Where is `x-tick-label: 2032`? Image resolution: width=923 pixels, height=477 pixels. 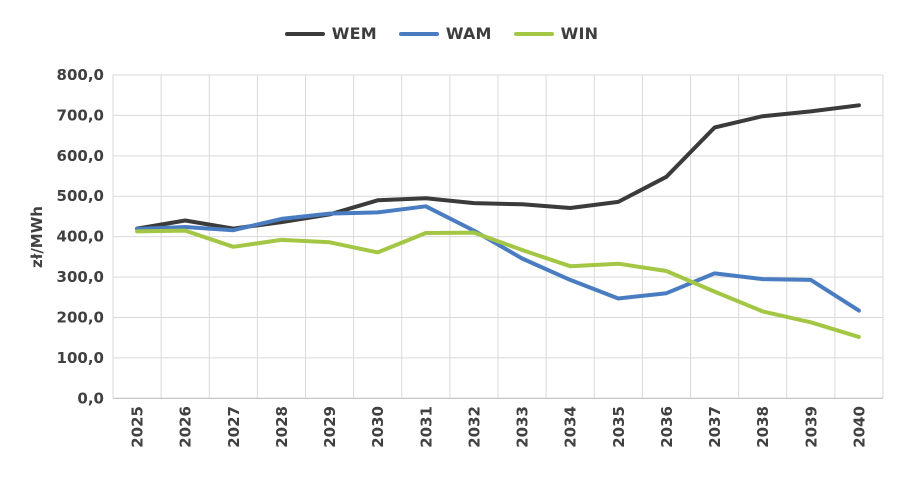
x-tick-label: 2032 is located at coordinates (474, 427).